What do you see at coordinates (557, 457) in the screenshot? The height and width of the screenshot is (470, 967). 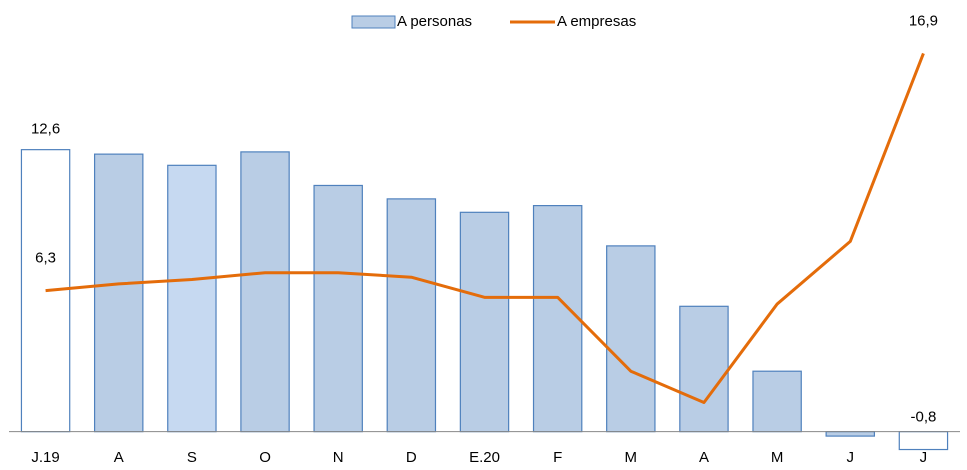 I see `x-tick-label: F` at bounding box center [557, 457].